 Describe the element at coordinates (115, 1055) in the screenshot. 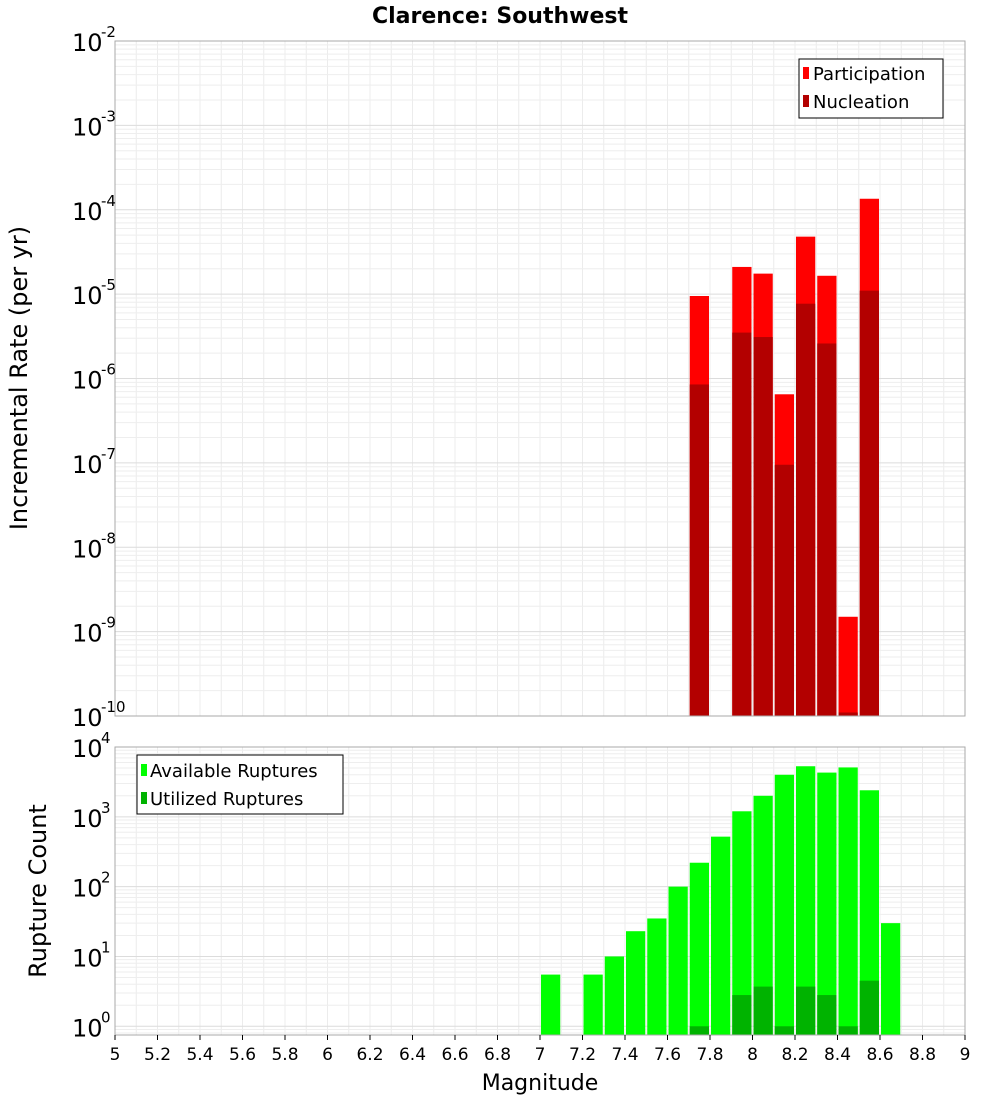

I see `x-tick-label: 5` at that location.